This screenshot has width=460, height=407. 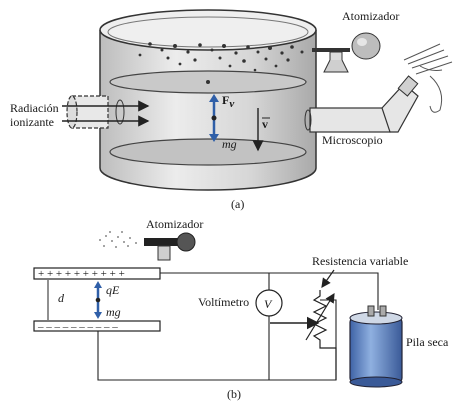 I want to click on atomizer-b-icon, so click(x=147, y=246).